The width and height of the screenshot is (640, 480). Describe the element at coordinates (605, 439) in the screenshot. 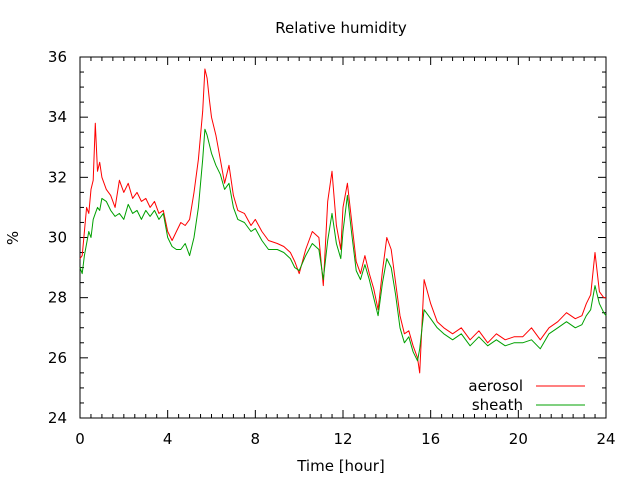

I see `x-tick-label: 24` at that location.